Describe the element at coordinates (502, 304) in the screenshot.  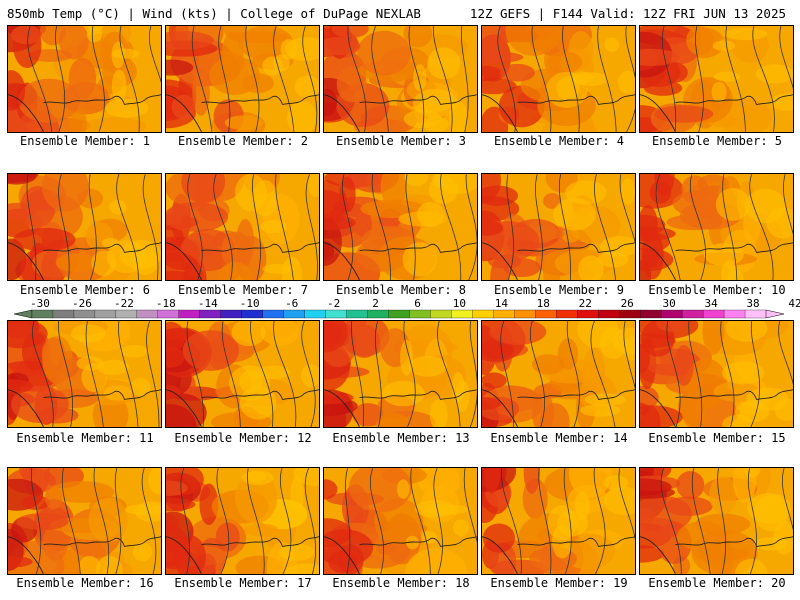
I see `colorbar-tick-label: 14` at that location.